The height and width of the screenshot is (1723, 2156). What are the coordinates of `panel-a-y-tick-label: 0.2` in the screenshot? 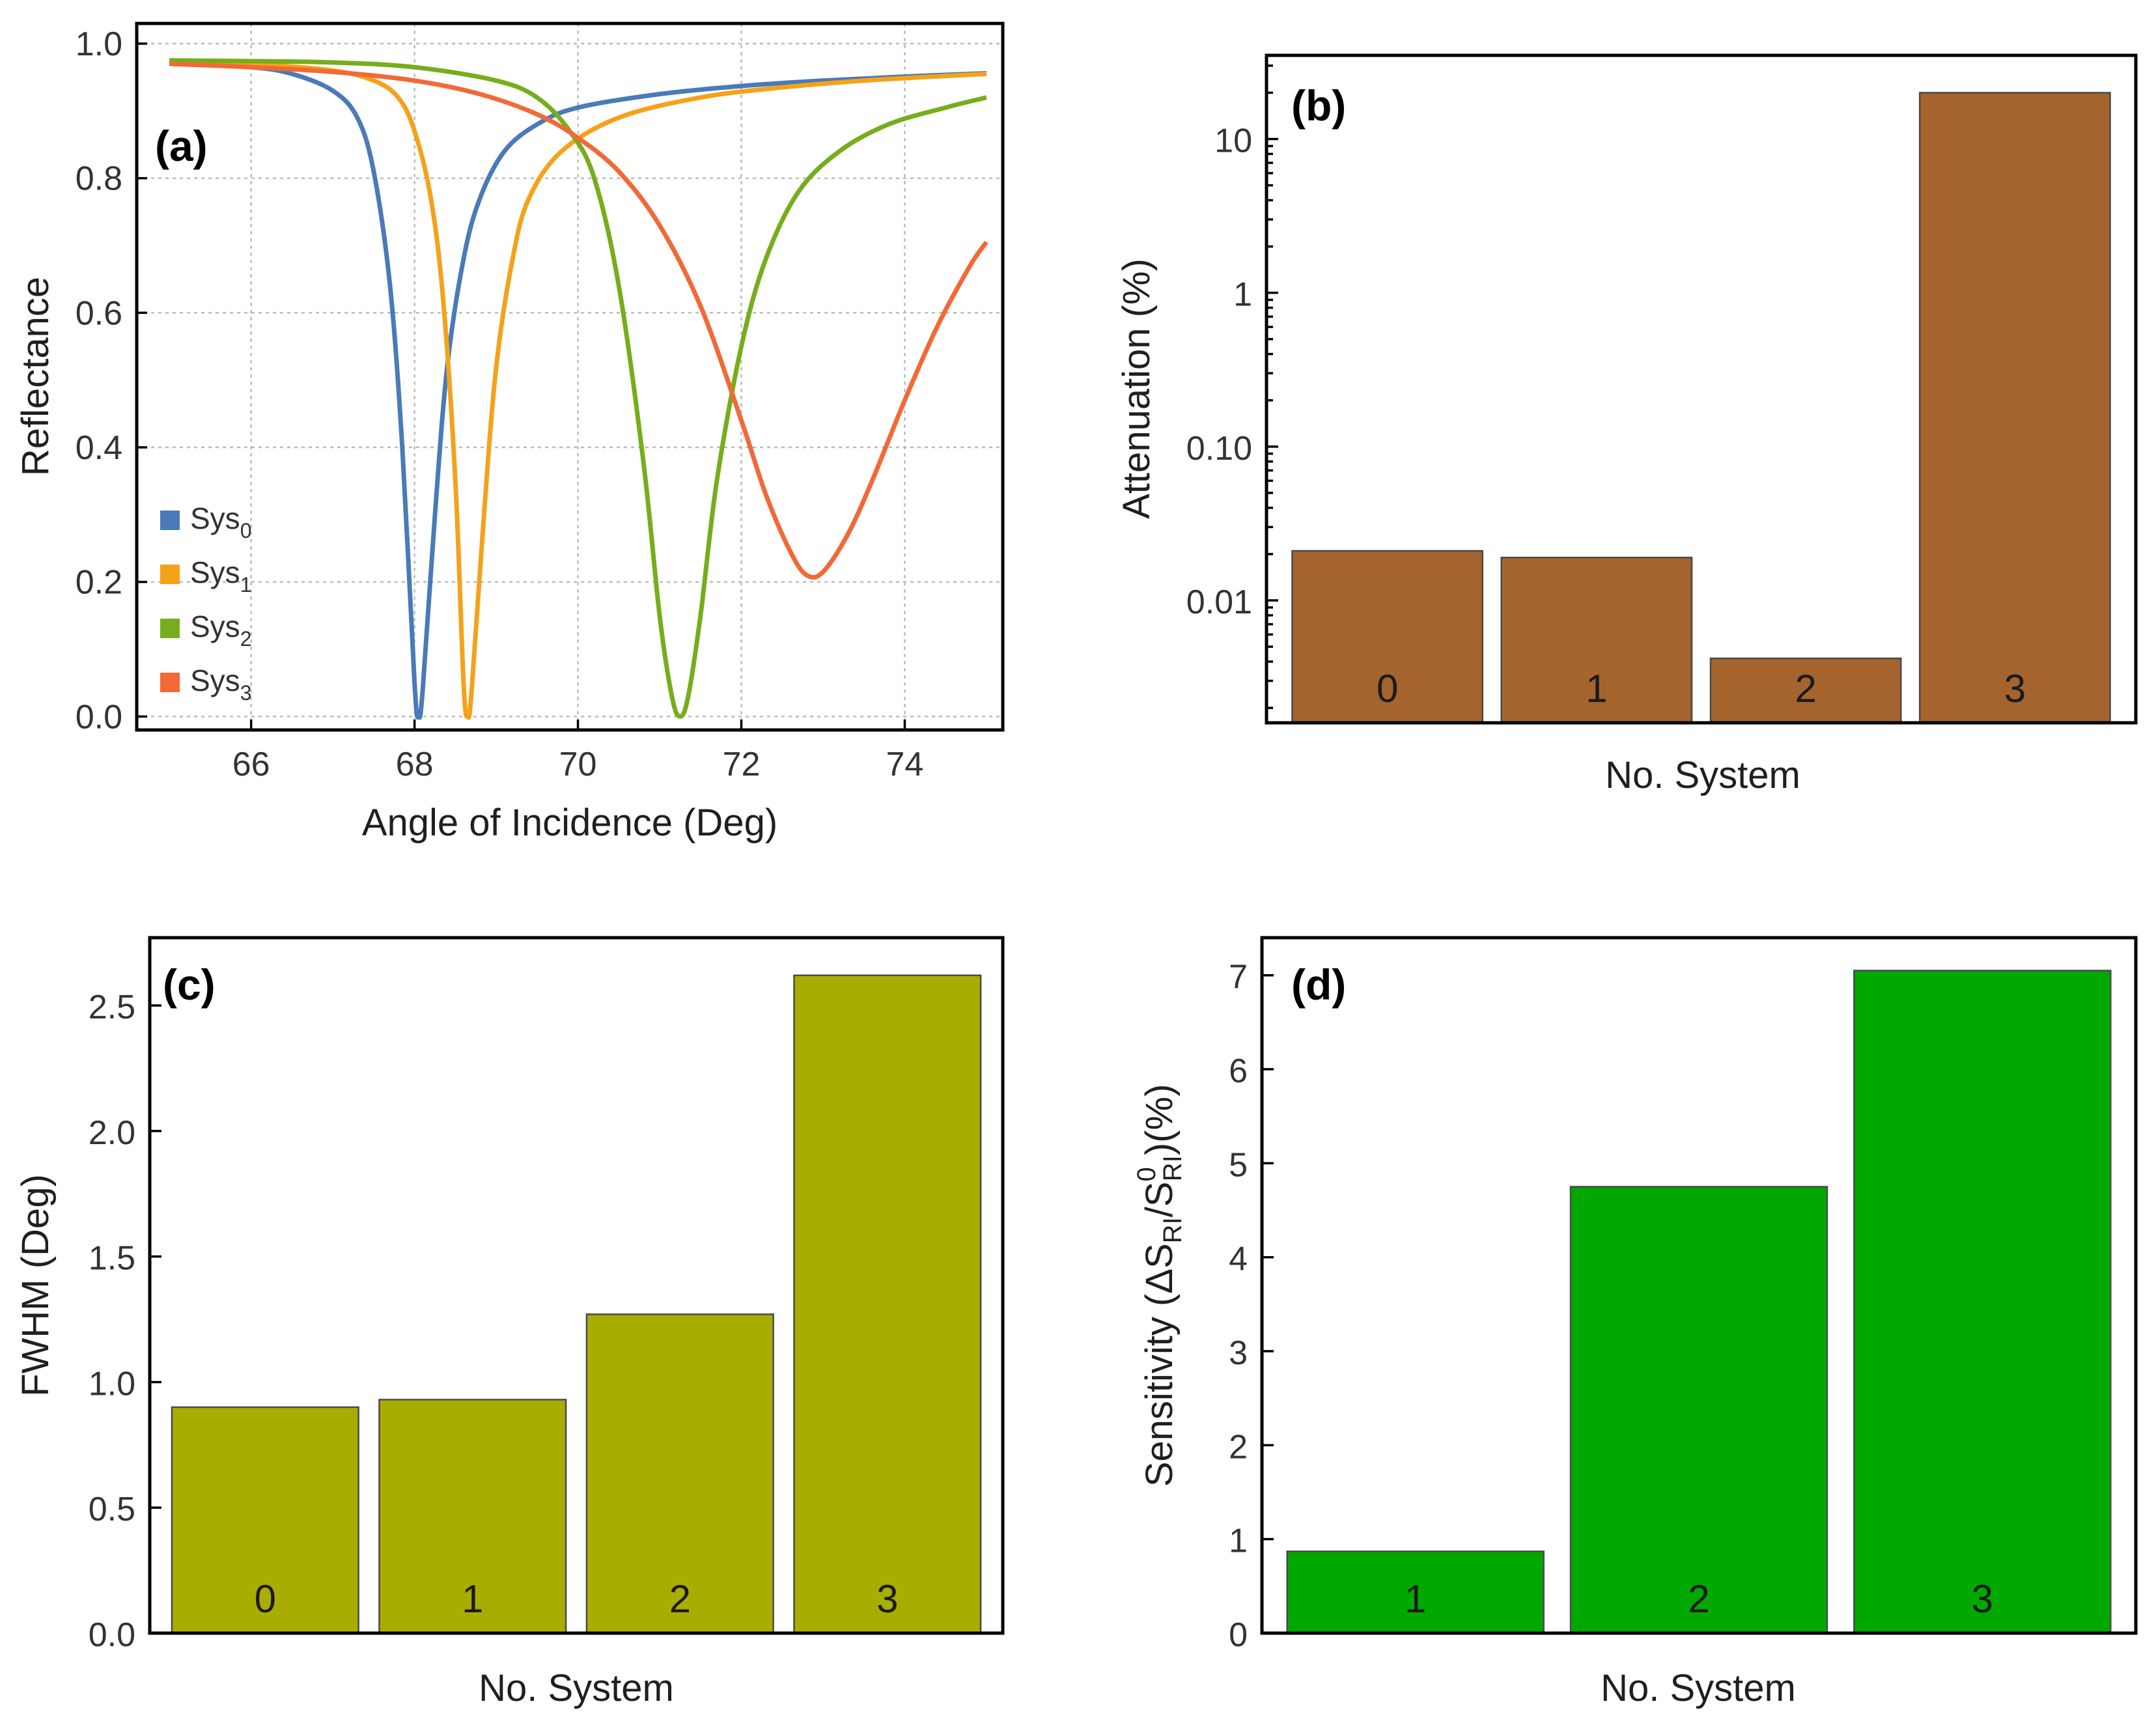 It's located at (99, 583).